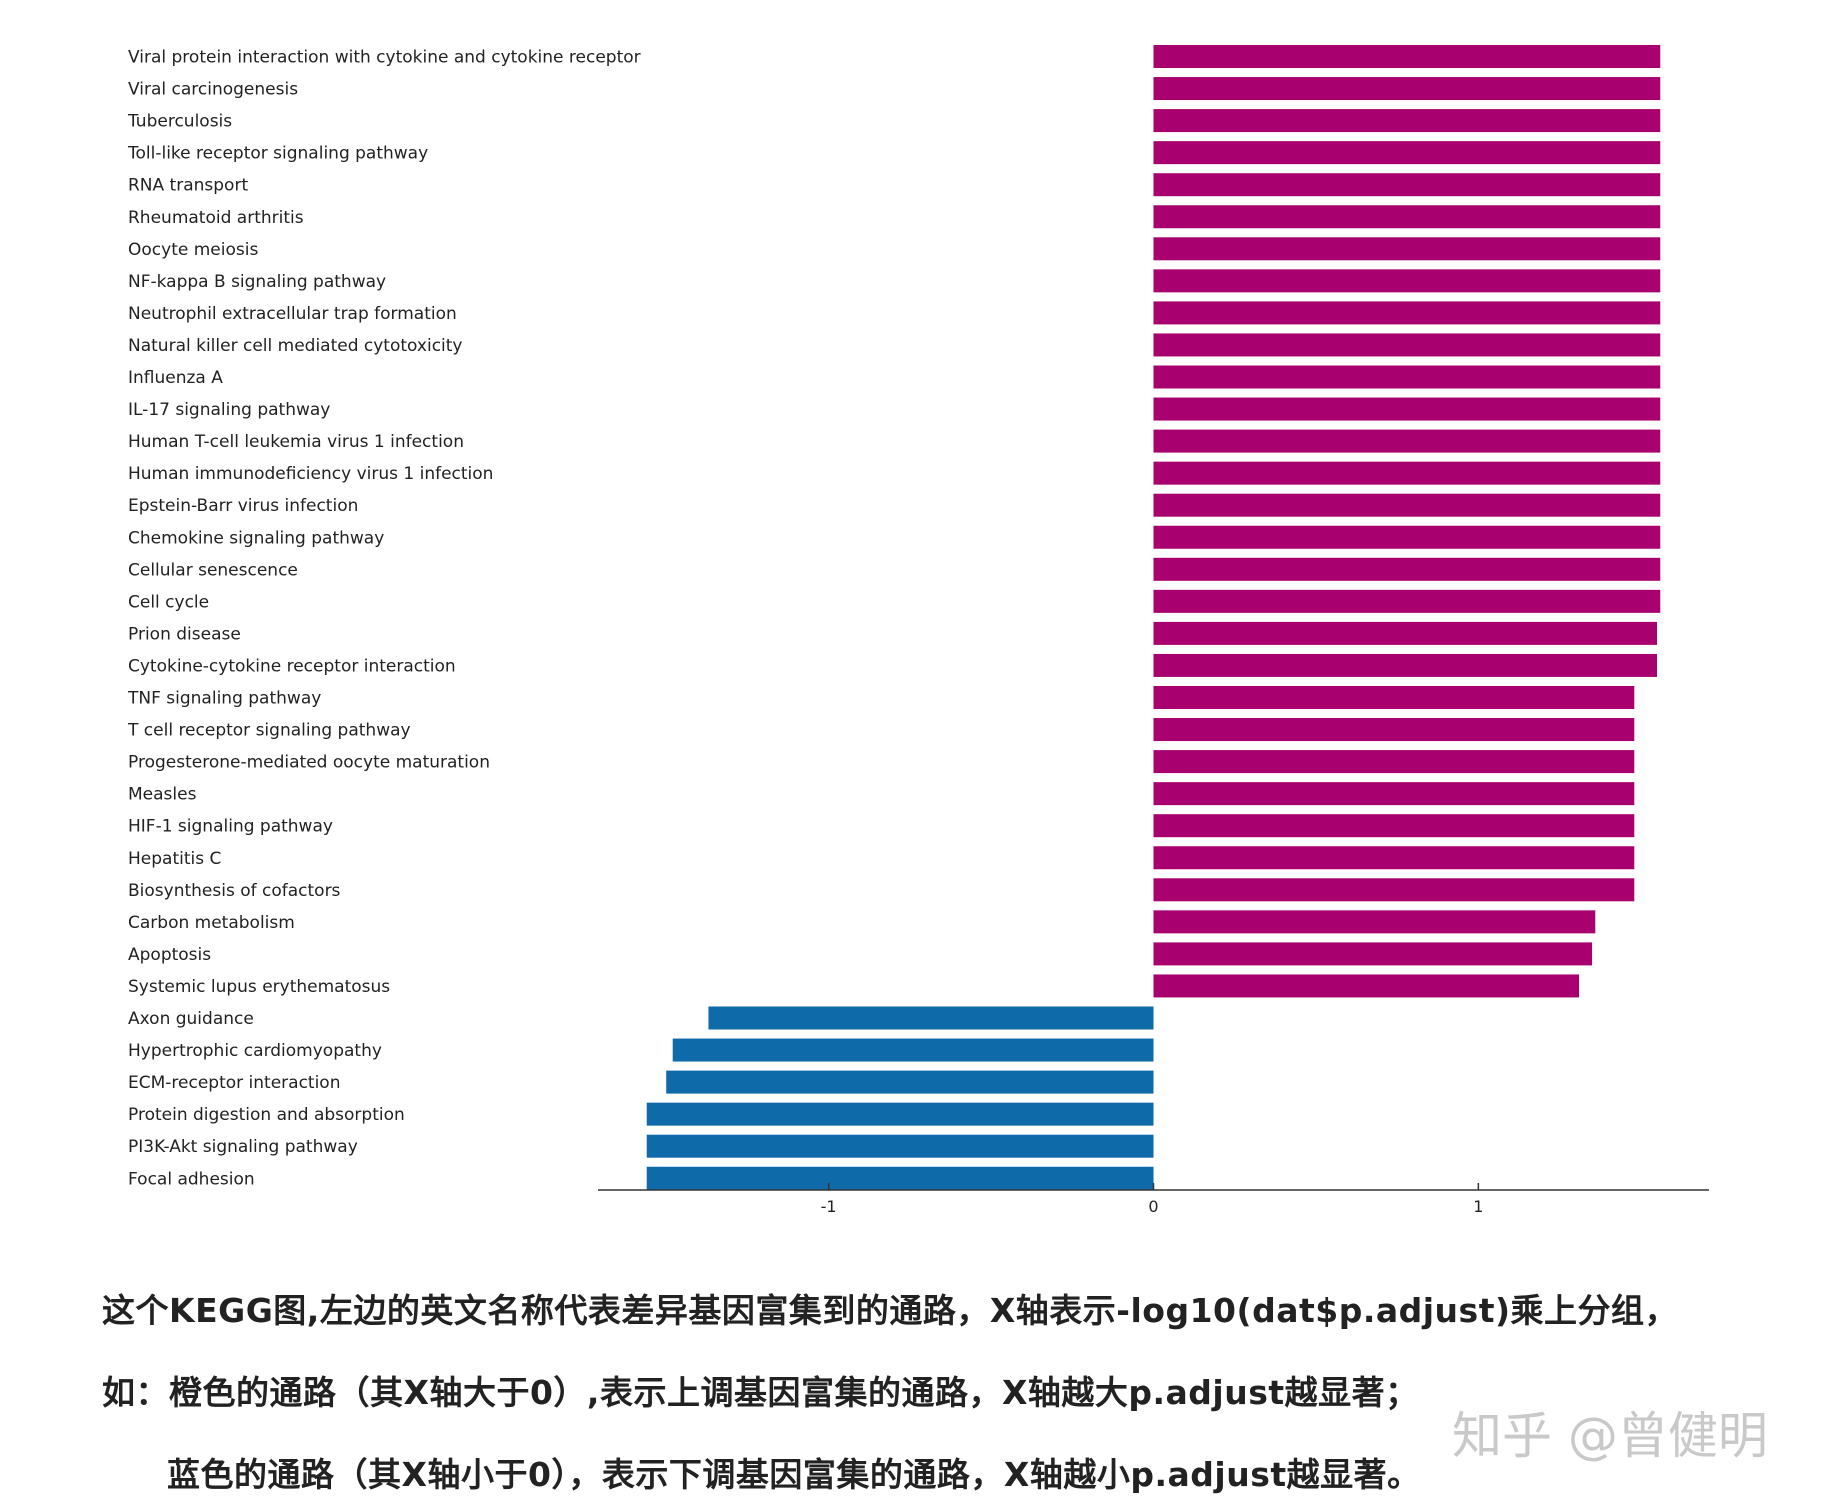 This screenshot has height=1496, width=1828. I want to click on category-label: TNF signaling pathway, so click(224, 699).